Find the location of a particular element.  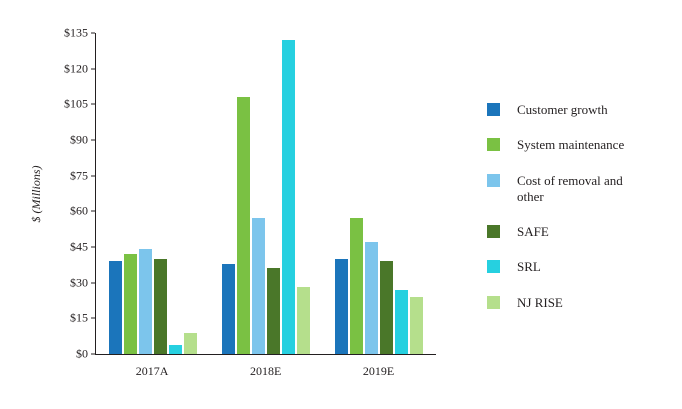

x-tick-label: 2019E is located at coordinates (378, 371).